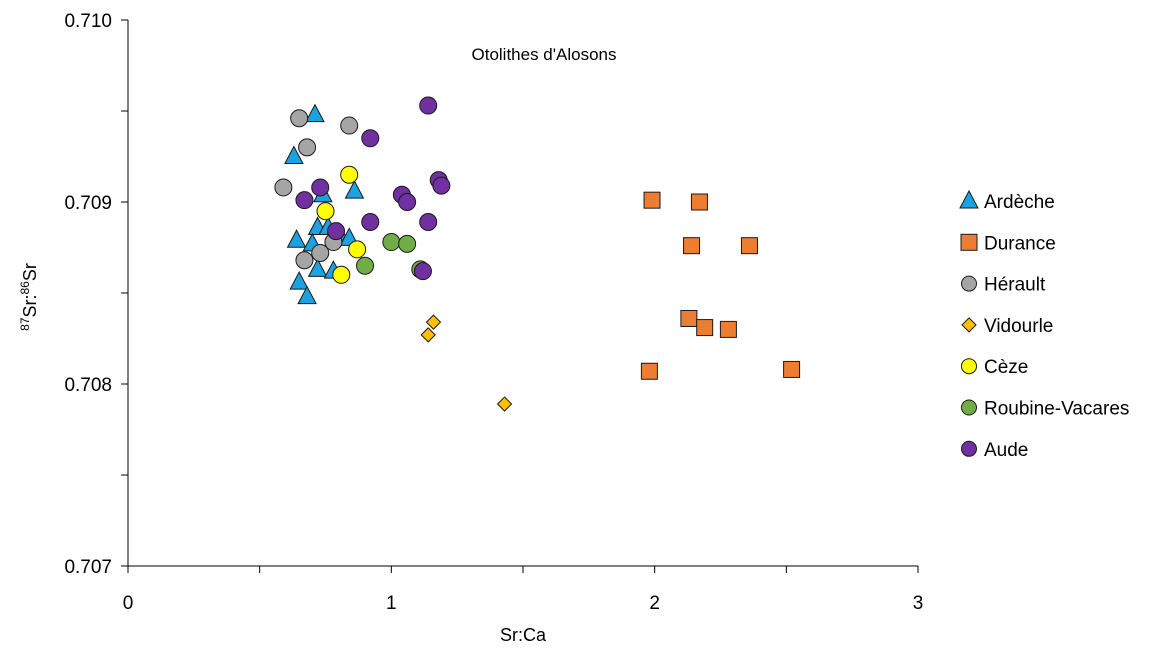  I want to click on legend-label: Durance, so click(1020, 243).